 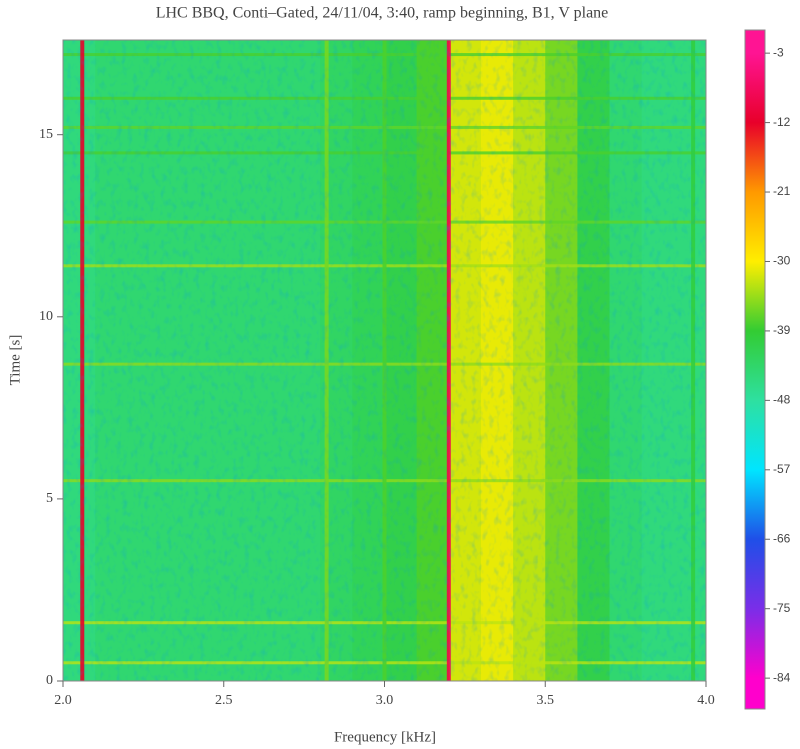 What do you see at coordinates (782, 538) in the screenshot?
I see `colorbar-tick-label: -66` at bounding box center [782, 538].